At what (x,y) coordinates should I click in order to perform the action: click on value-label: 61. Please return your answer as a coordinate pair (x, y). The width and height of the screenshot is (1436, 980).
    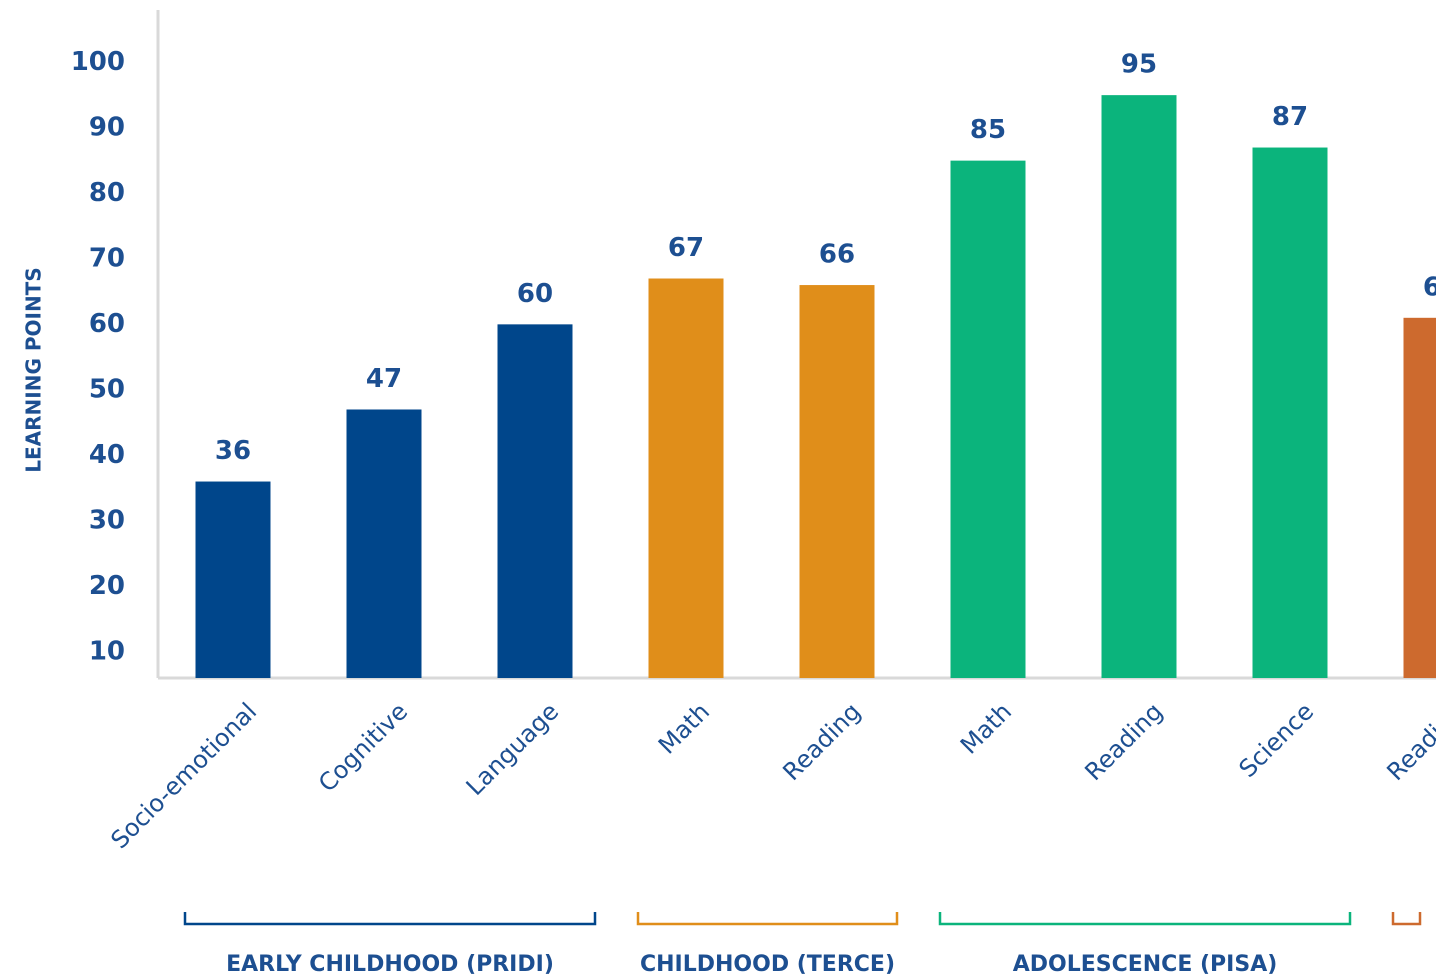
    Looking at the image, I should click on (1429, 287).